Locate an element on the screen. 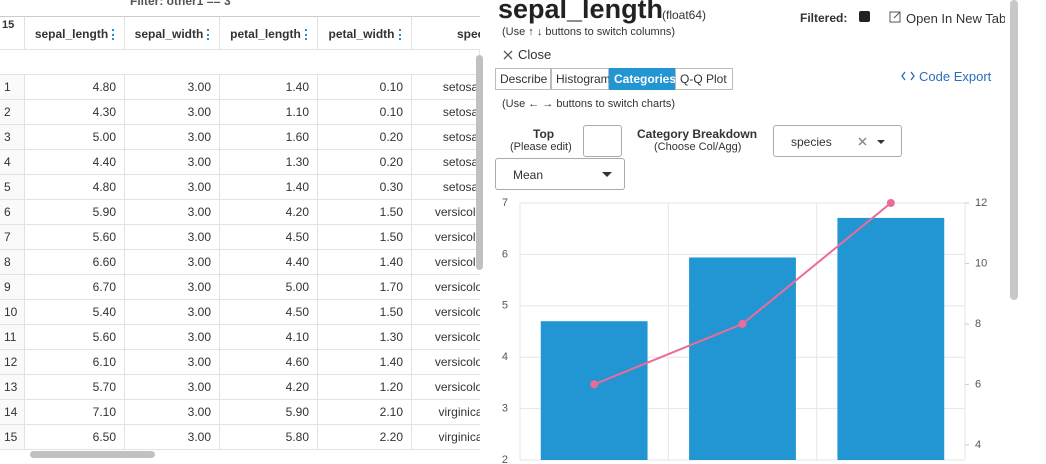  select-value: species is located at coordinates (811, 142).